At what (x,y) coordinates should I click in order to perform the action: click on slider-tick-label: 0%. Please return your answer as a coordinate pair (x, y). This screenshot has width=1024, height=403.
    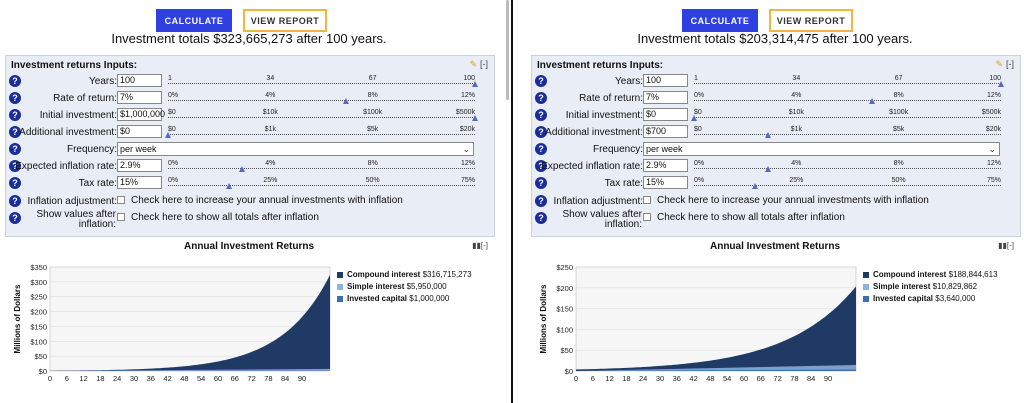
    Looking at the image, I should click on (699, 95).